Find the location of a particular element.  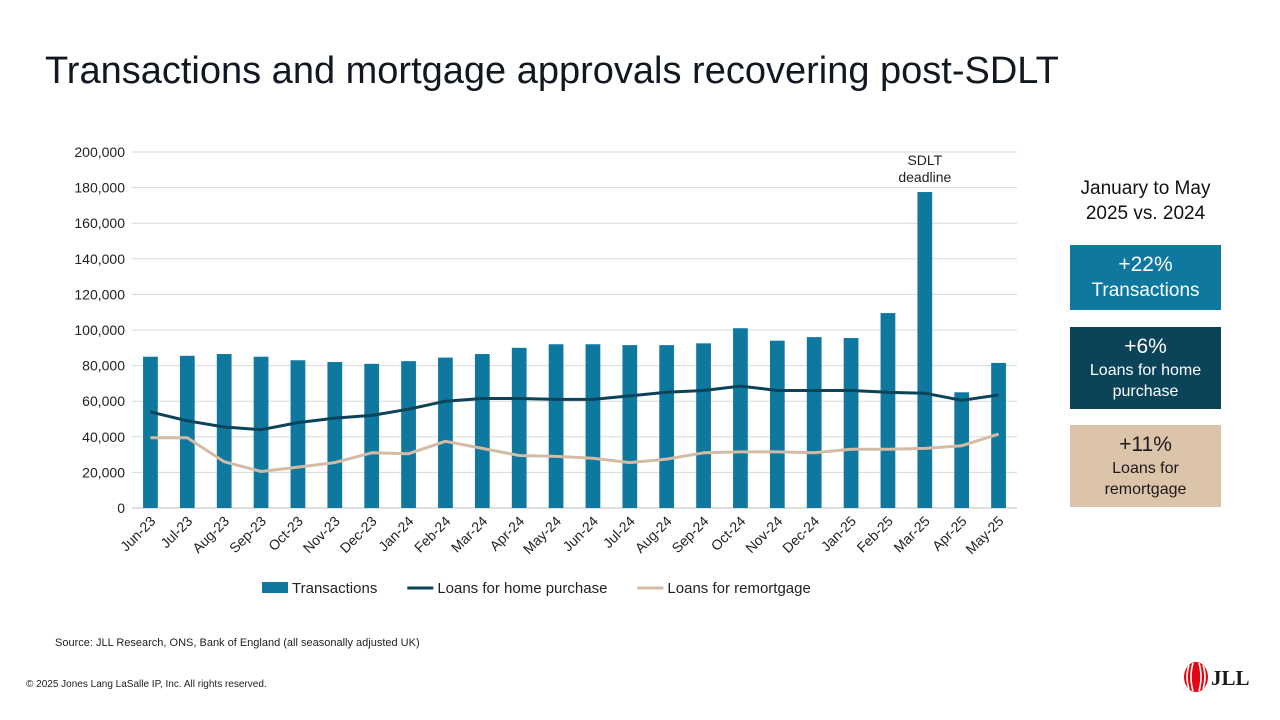

jll-logo-text: JLL is located at coordinates (1230, 678).